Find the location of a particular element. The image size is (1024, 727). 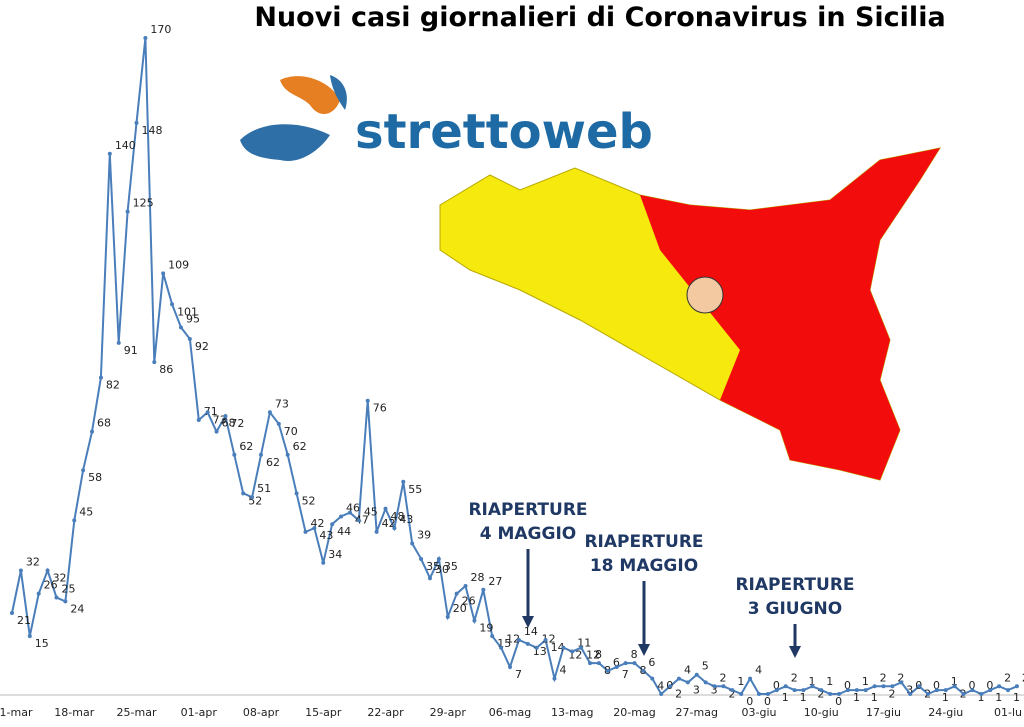

sicily-red is located at coordinates (790, 314).